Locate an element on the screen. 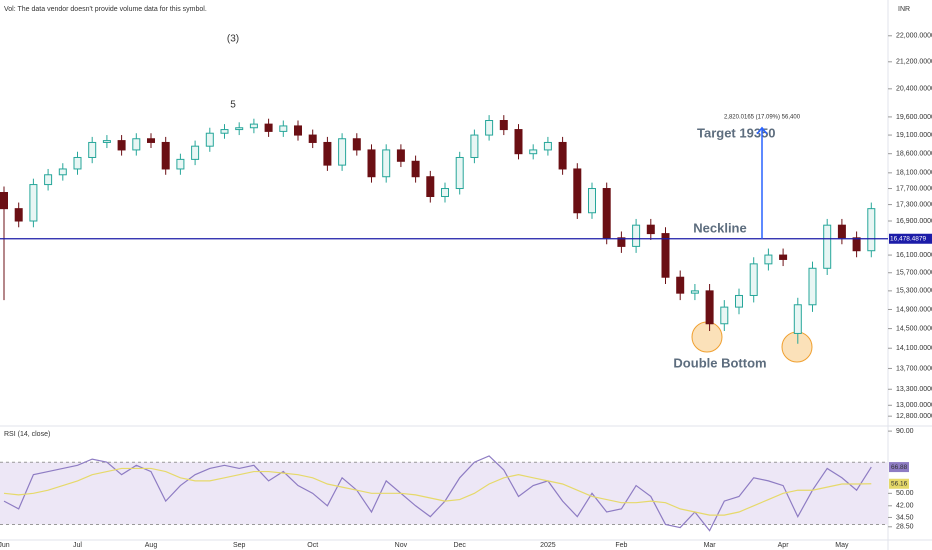 Image resolution: width=932 pixels, height=550 pixels. x-tick-label: Aug is located at coordinates (151, 545).